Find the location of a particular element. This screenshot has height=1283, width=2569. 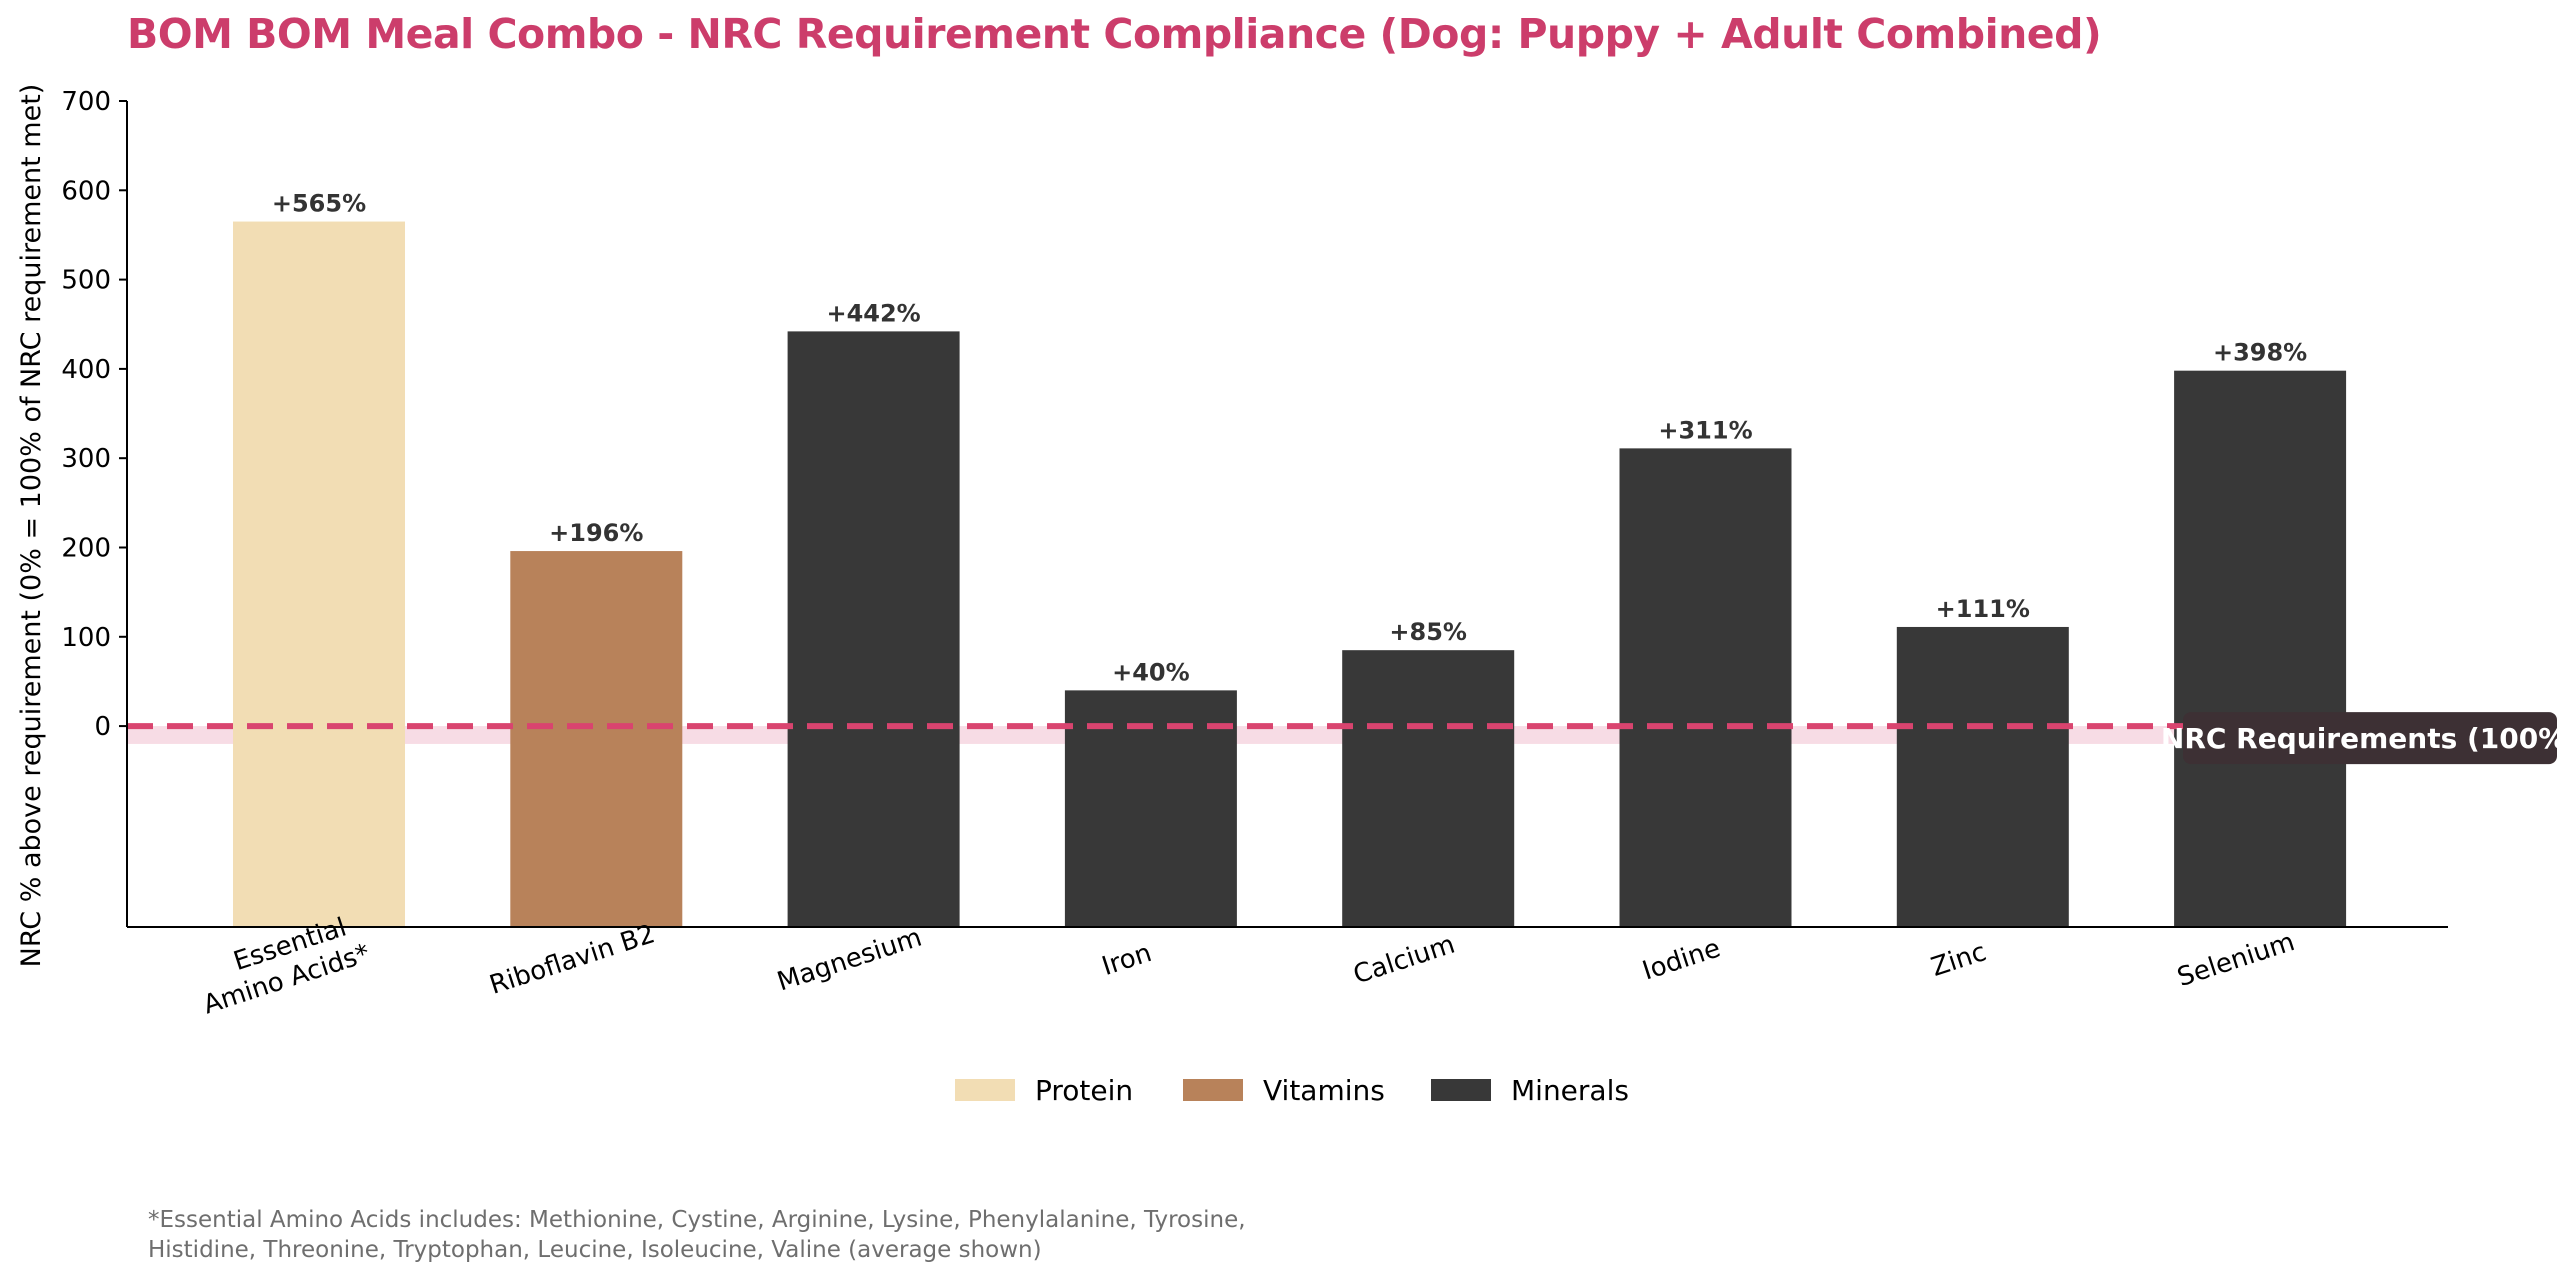

x-tick-label: Iron is located at coordinates (1126, 960).